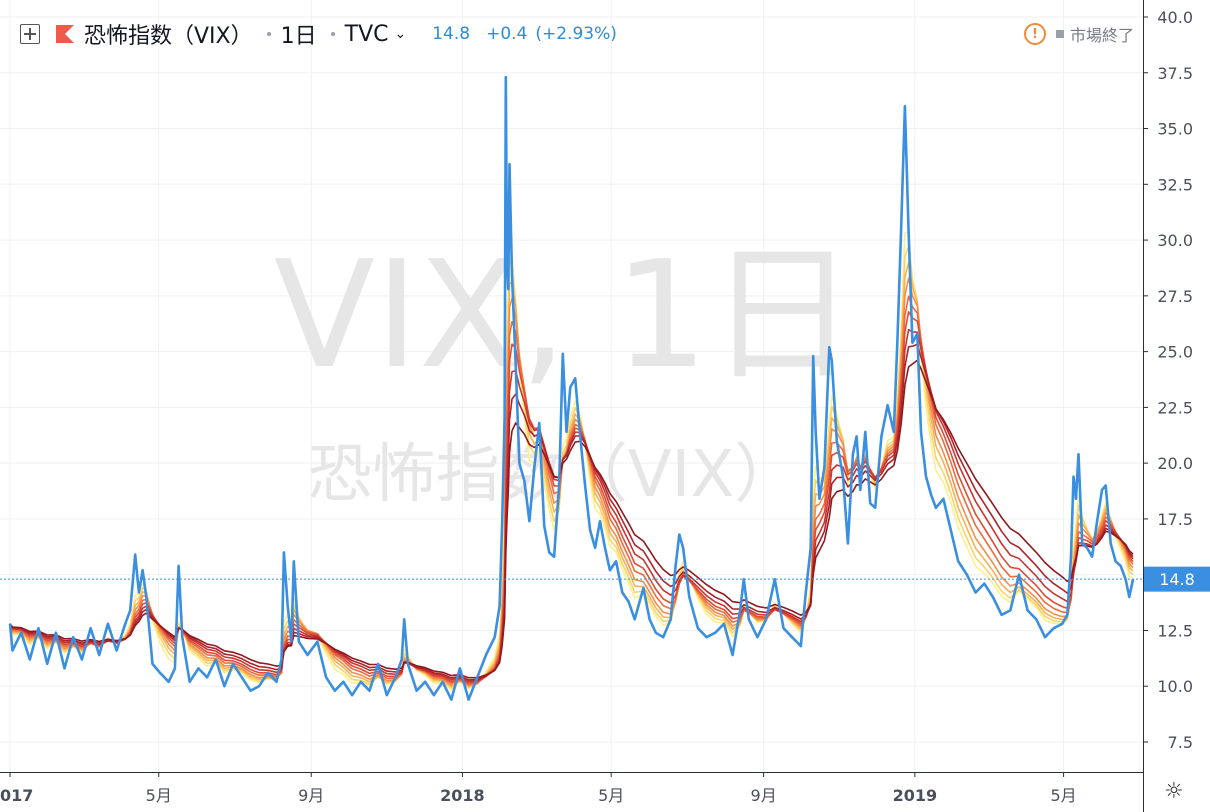  What do you see at coordinates (16, 795) in the screenshot?
I see `x-tick-label: 017` at bounding box center [16, 795].